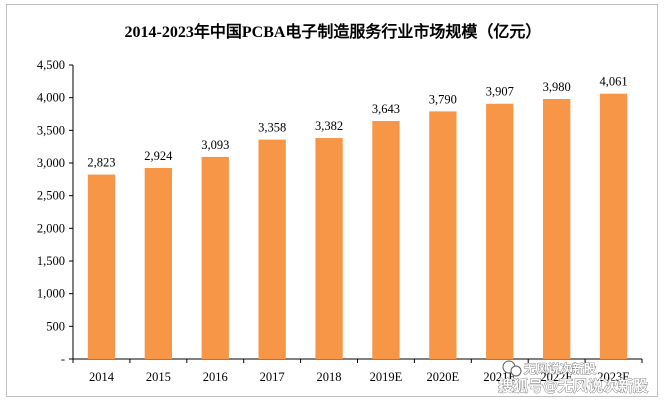 Image resolution: width=666 pixels, height=403 pixels. I want to click on data-label-2014: 2,823, so click(101, 163).